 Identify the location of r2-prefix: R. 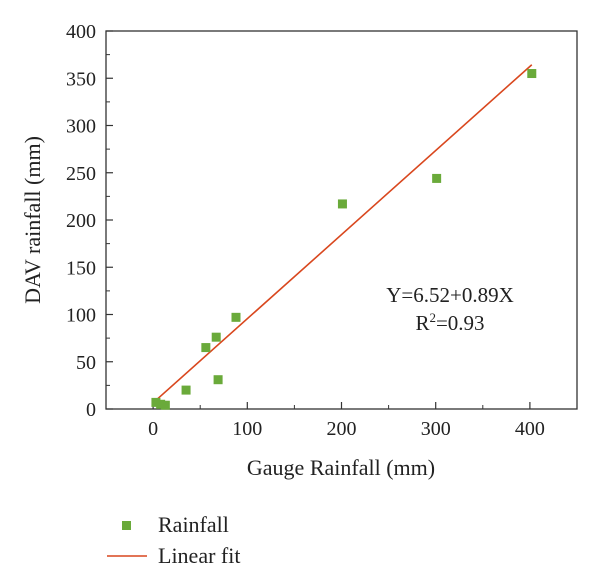
(422, 323).